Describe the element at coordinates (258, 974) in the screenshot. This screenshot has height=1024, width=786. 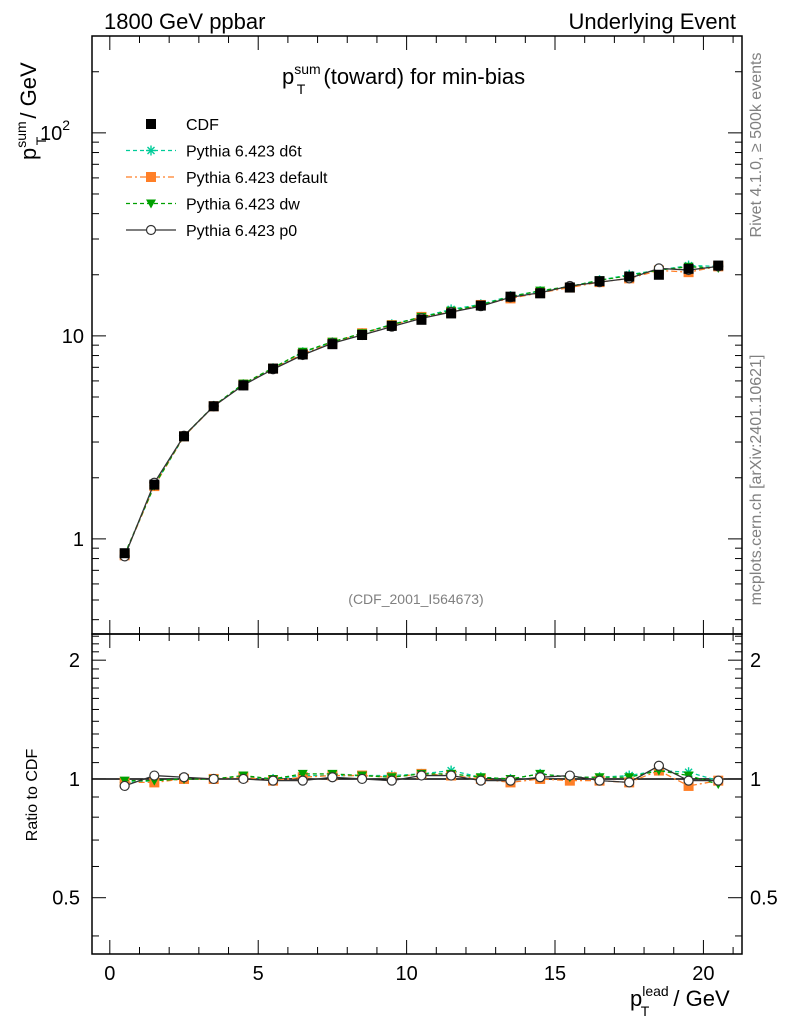
I see `x-tick-label: 5` at that location.